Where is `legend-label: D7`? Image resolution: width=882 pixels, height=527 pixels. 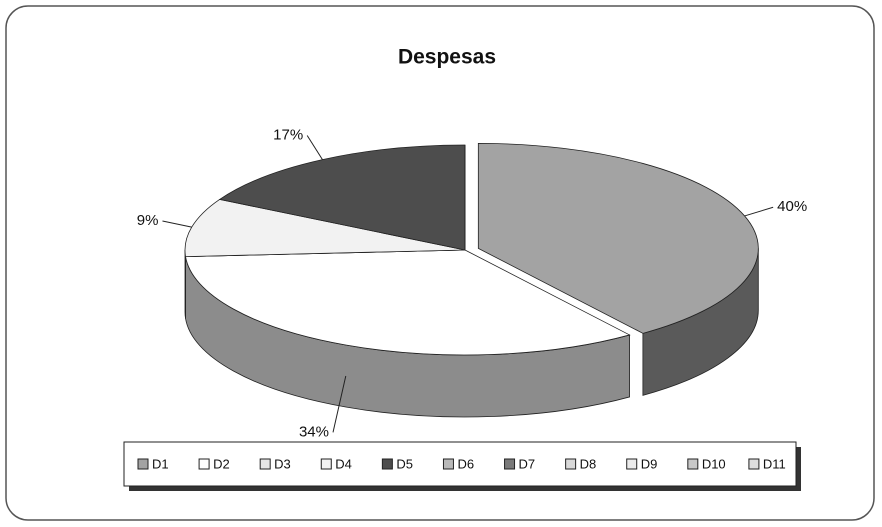 legend-label: D7 is located at coordinates (527, 463).